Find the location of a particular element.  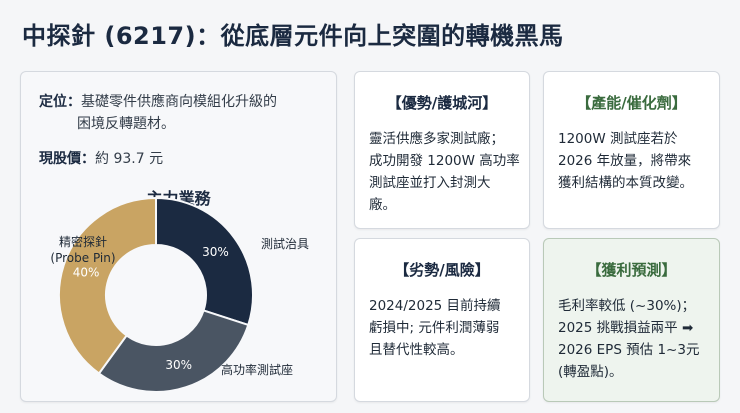

profit-forecast-line: 2026 EPS 預估 1~3元 is located at coordinates (629, 350).